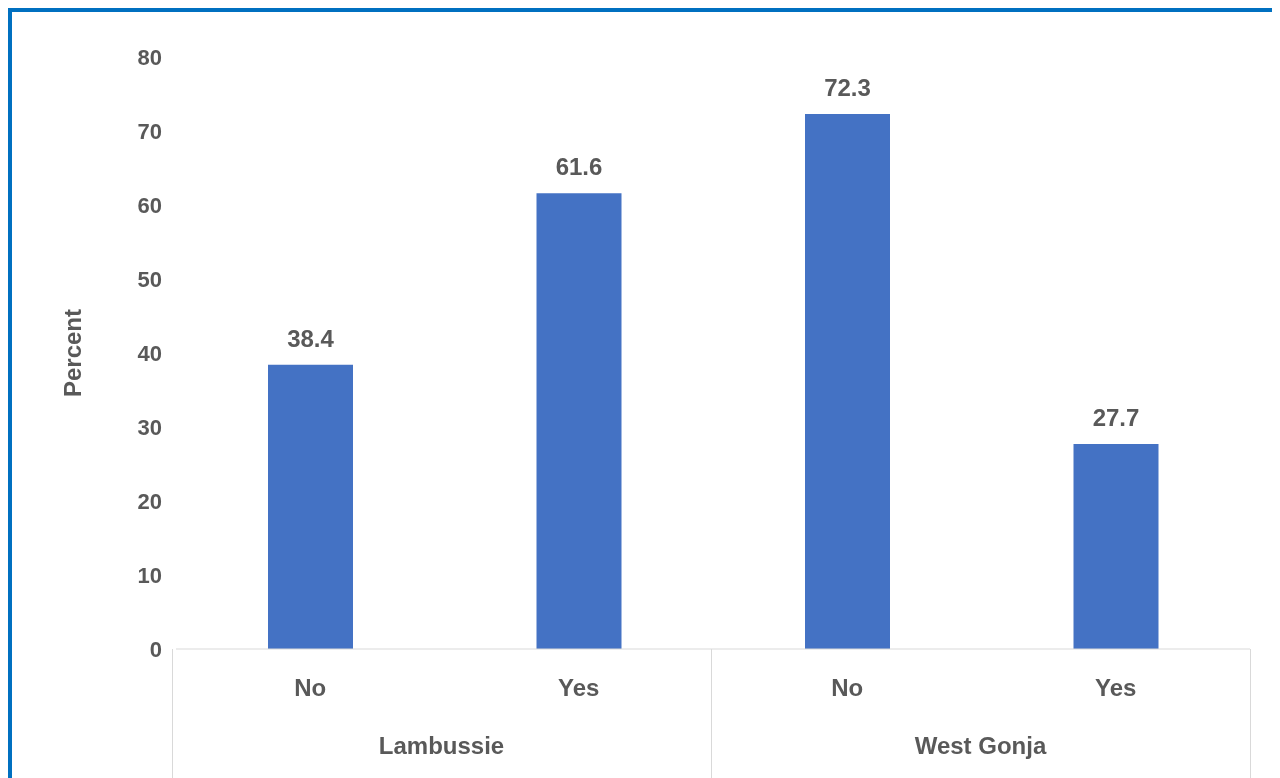 Image resolution: width=1280 pixels, height=778 pixels. What do you see at coordinates (441, 746) in the screenshot?
I see `text: Lambussie` at bounding box center [441, 746].